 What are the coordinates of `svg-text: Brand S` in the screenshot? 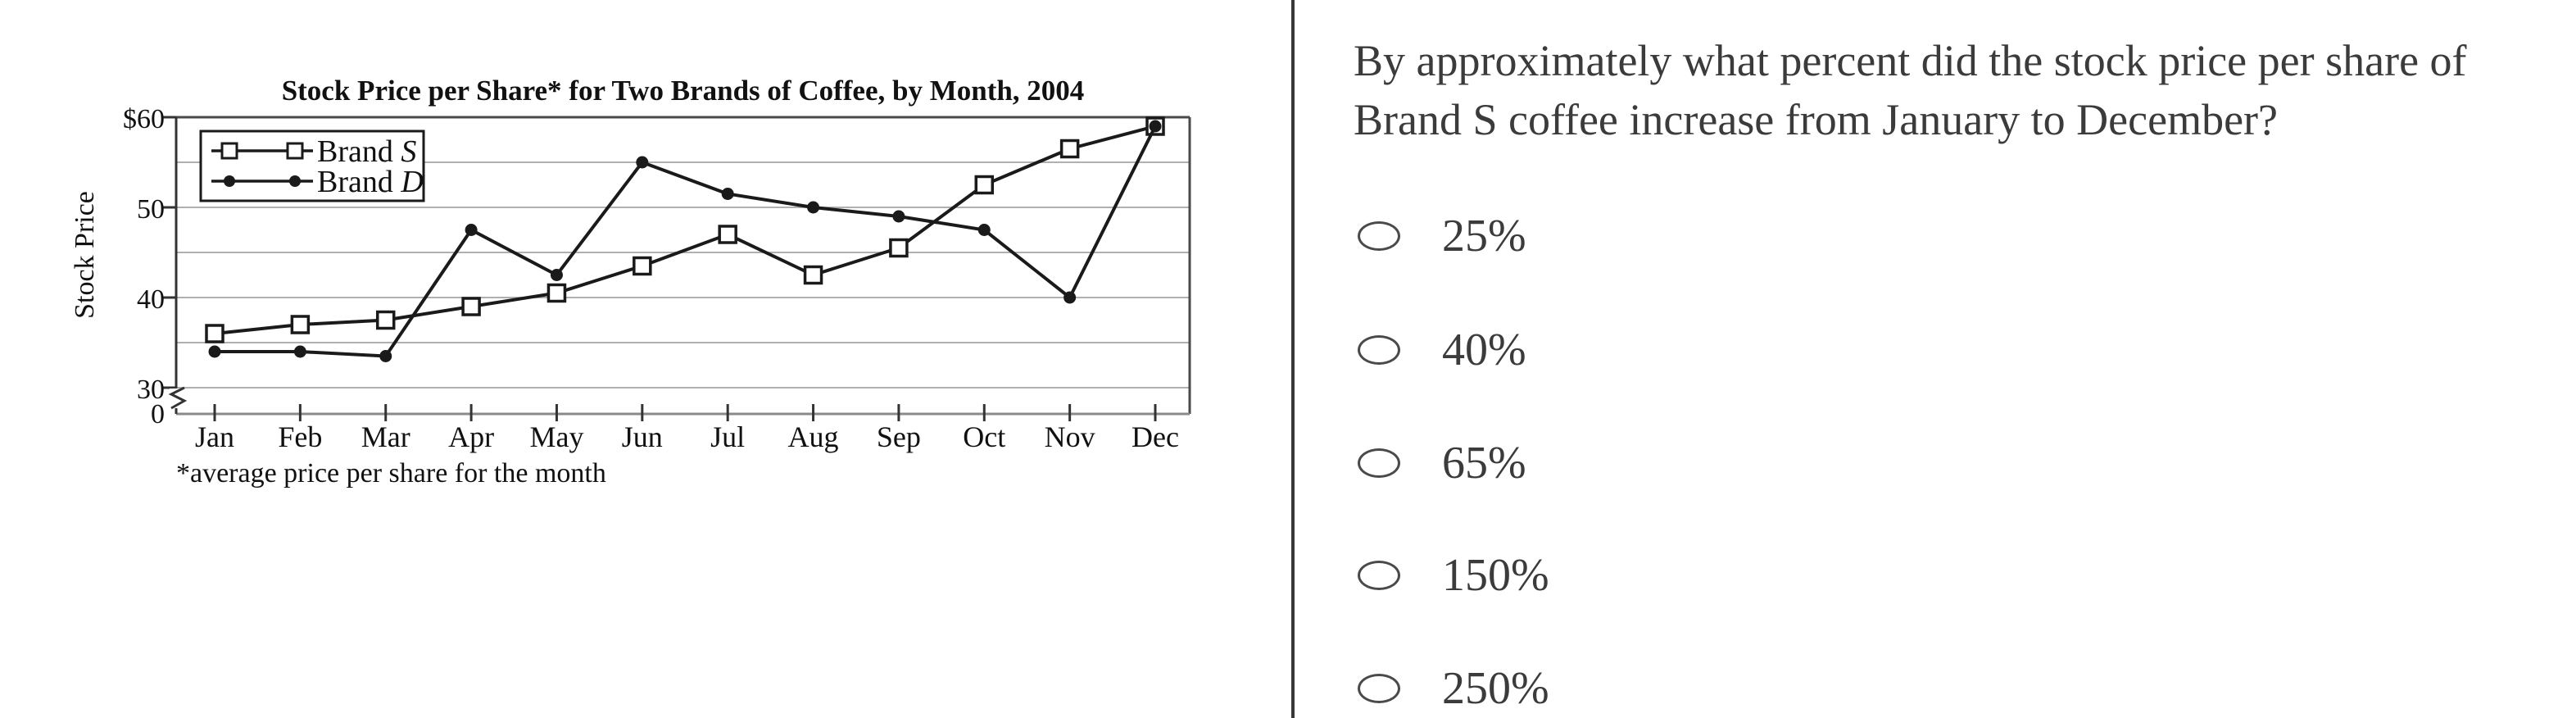 It's located at (366, 151).